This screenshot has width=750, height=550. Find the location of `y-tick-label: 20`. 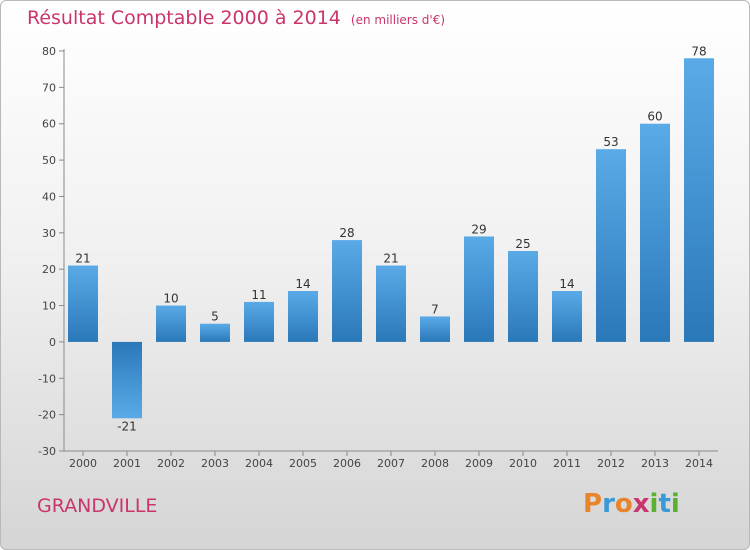

y-tick-label: 20 is located at coordinates (49, 269).